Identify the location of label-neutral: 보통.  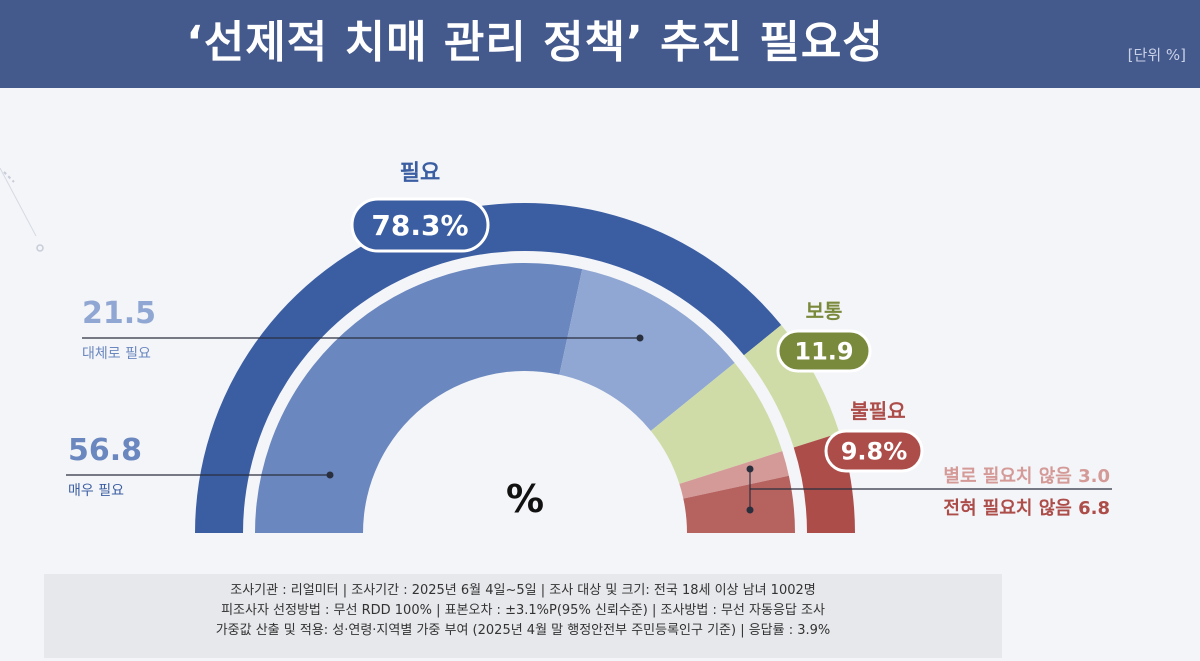
(824, 311).